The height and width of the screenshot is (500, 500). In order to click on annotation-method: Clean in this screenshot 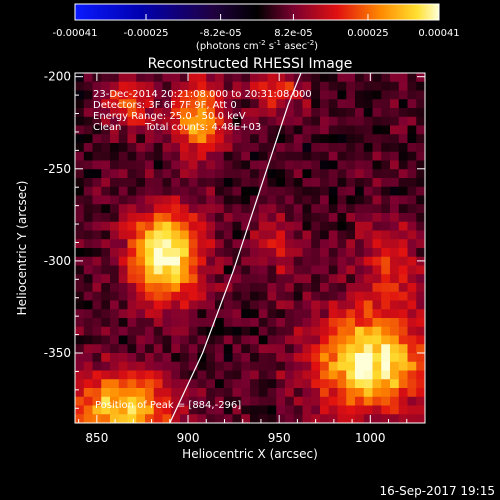, I will do `click(107, 127)`.